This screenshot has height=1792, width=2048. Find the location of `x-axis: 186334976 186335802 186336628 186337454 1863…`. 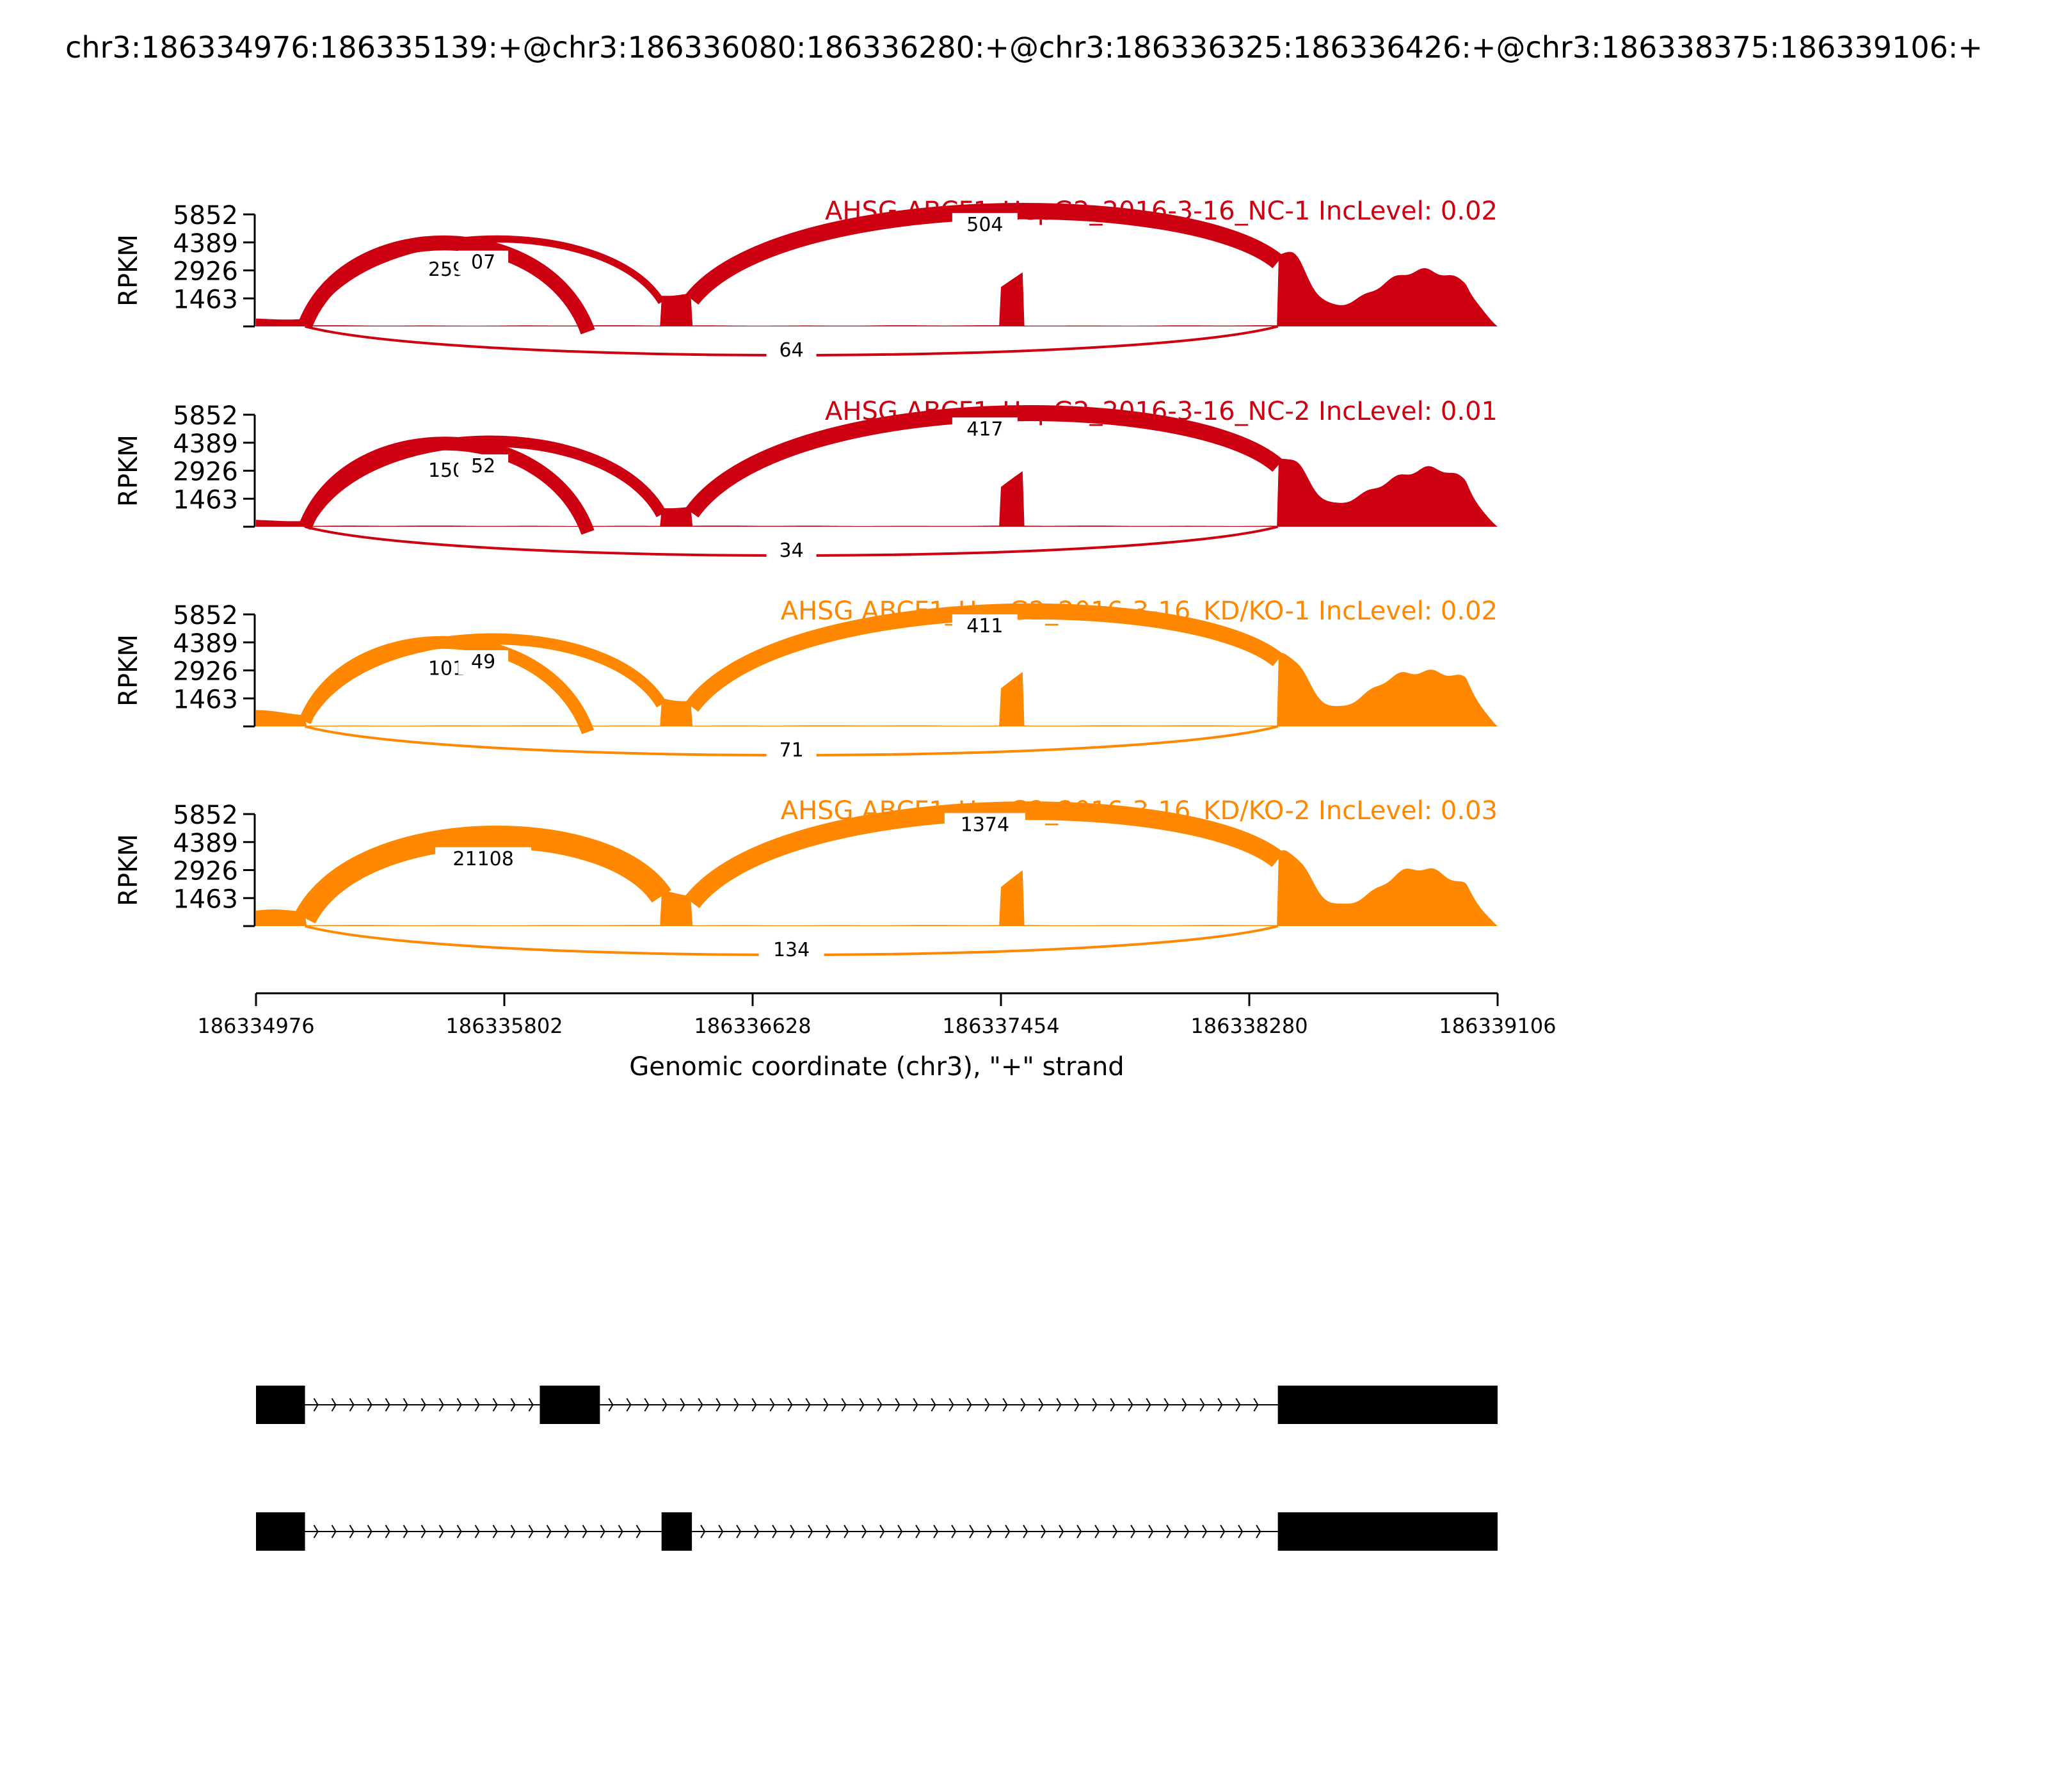

x-axis: 186334976 186335802 186336628 186337454 1863… is located at coordinates (876, 1015).